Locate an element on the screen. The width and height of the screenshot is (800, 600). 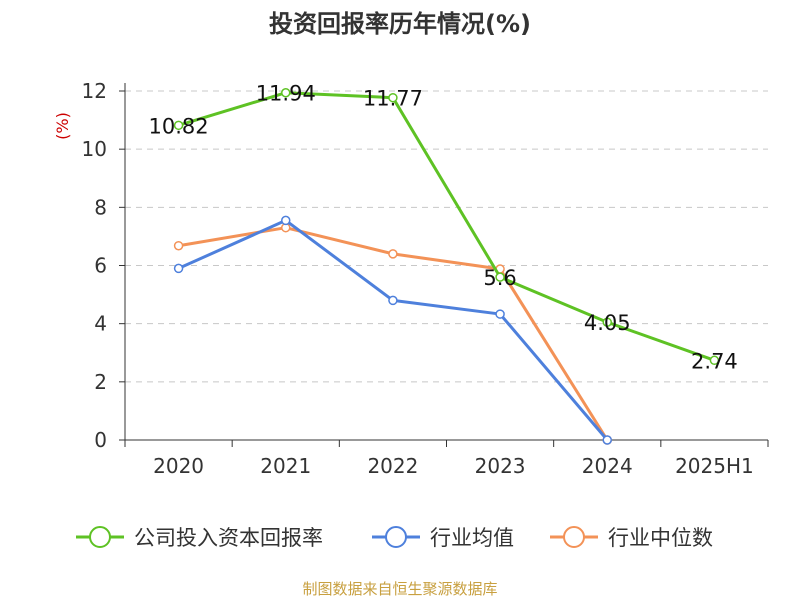
legend-label: 行业均值 is located at coordinates (472, 538).